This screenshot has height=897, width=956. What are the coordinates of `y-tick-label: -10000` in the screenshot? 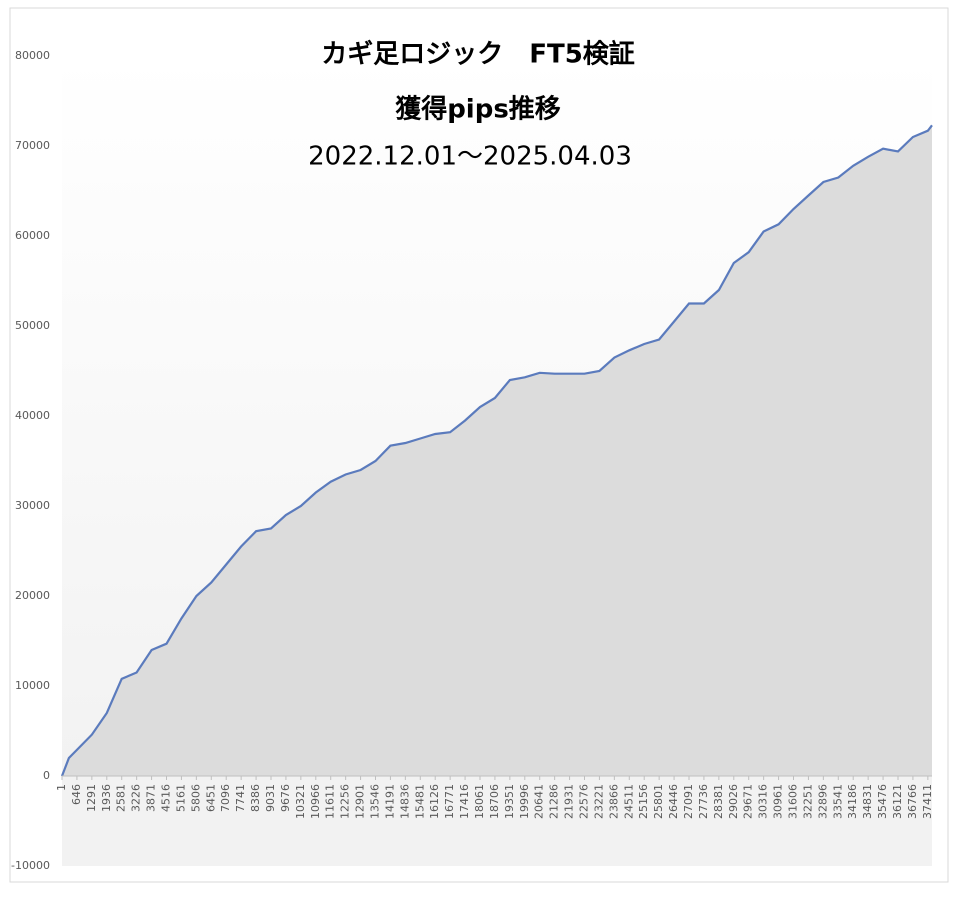 It's located at (30, 865).